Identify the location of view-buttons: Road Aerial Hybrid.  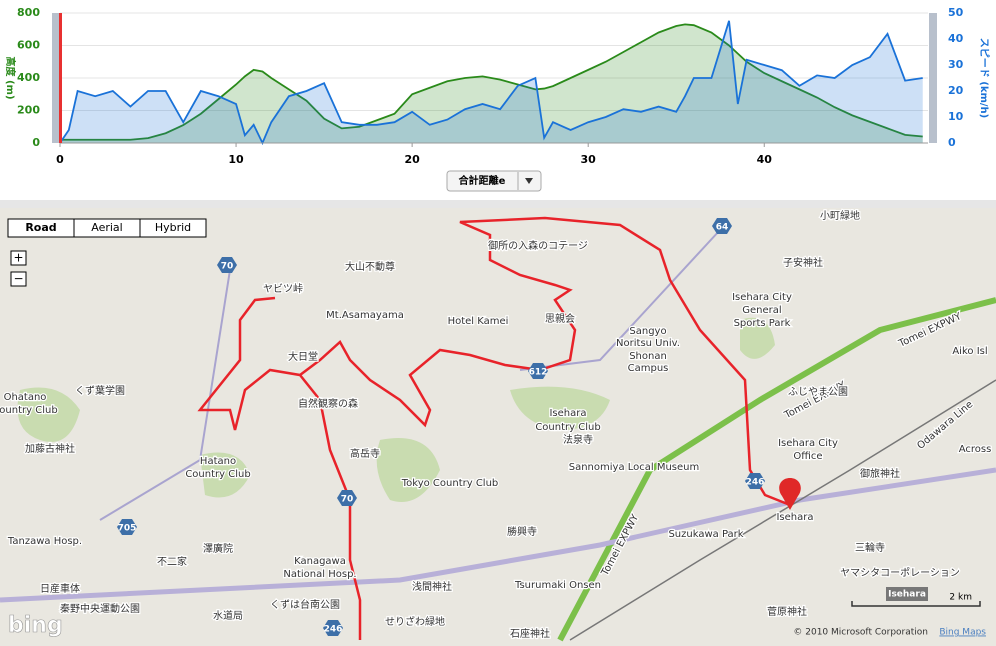
(107, 228).